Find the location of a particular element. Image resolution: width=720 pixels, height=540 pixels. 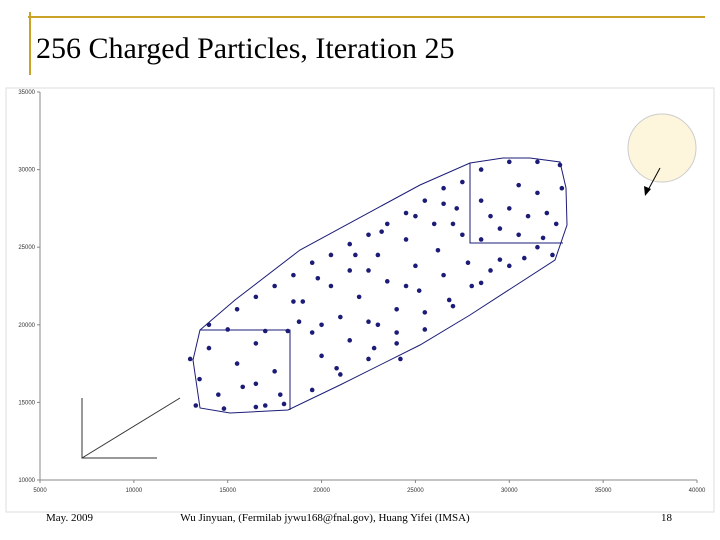

y-tick-label: 30000 is located at coordinates (26, 171).